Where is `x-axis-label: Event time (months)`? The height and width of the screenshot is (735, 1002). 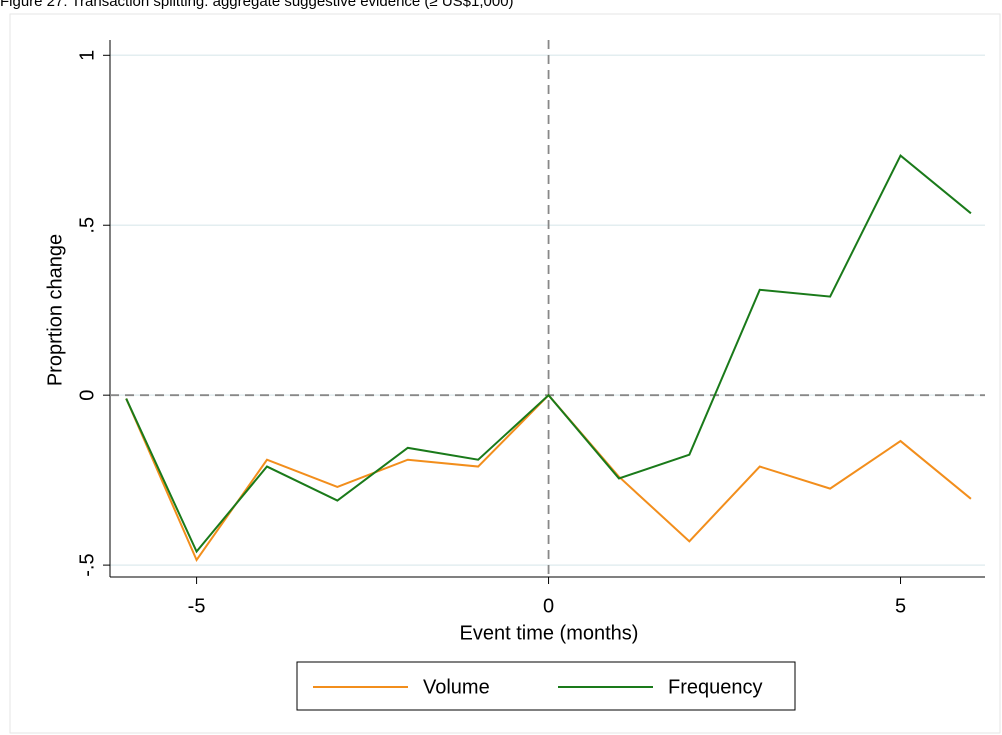 x-axis-label: Event time (months) is located at coordinates (549, 633).